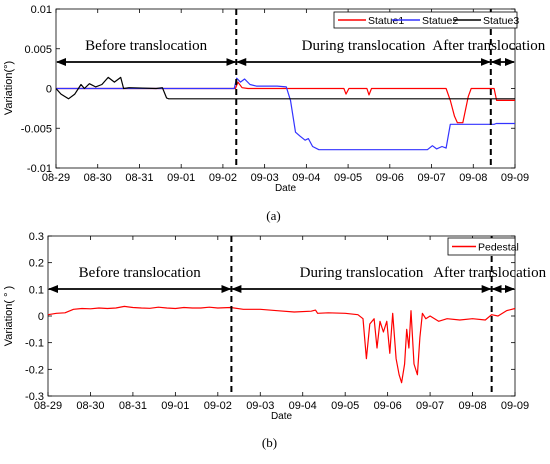 Image resolution: width=550 pixels, height=464 pixels. What do you see at coordinates (9, 316) in the screenshot?
I see `y-axis-label: Variation( ° )` at bounding box center [9, 316].